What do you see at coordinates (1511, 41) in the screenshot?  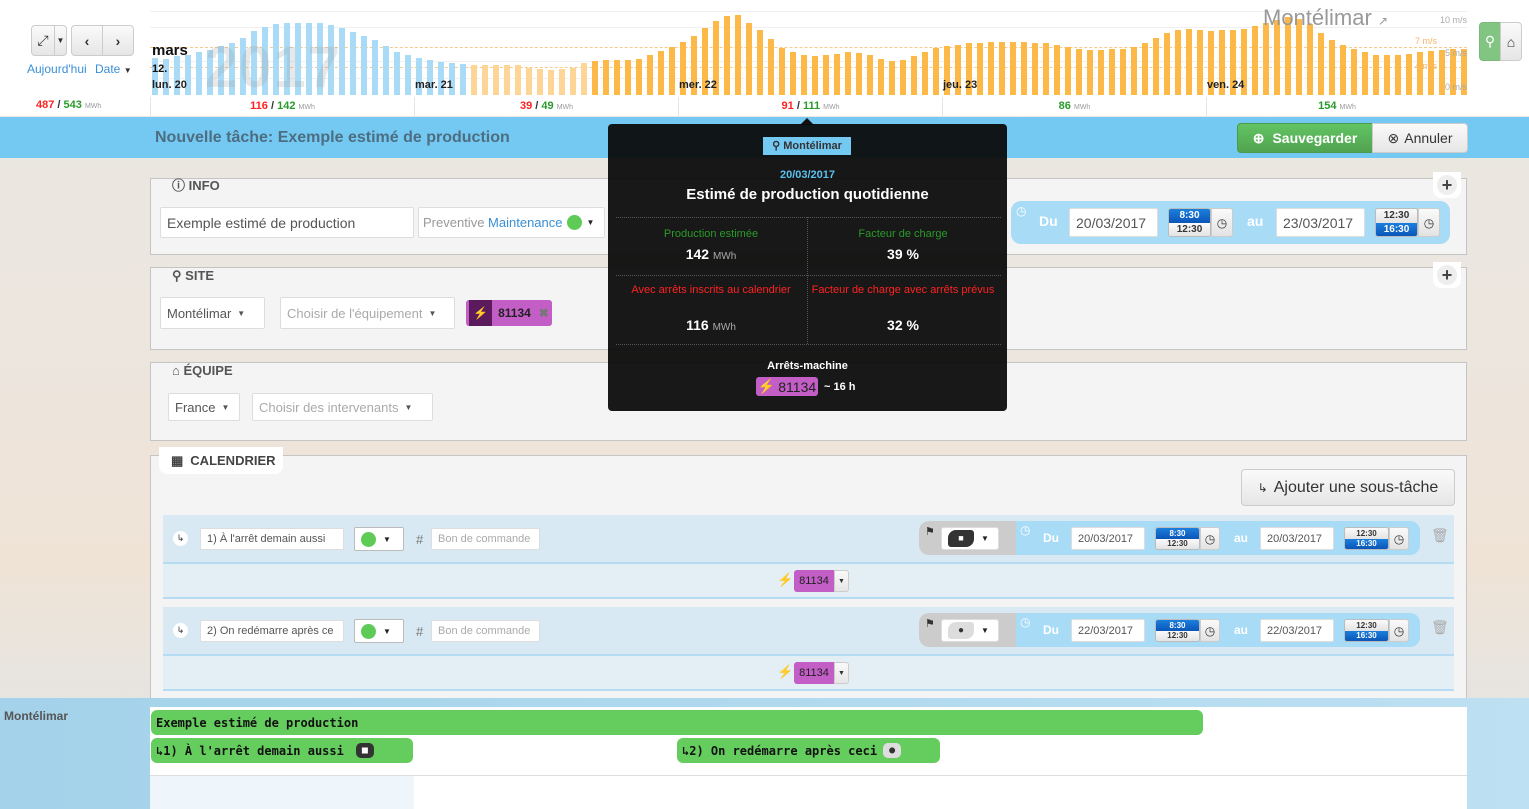 I see `home-button: ⌂` at bounding box center [1511, 41].